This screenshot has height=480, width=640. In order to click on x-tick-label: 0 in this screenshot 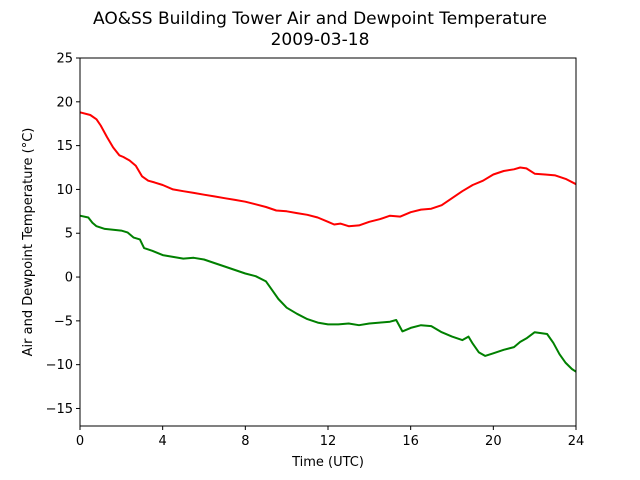, I will do `click(80, 441)`.